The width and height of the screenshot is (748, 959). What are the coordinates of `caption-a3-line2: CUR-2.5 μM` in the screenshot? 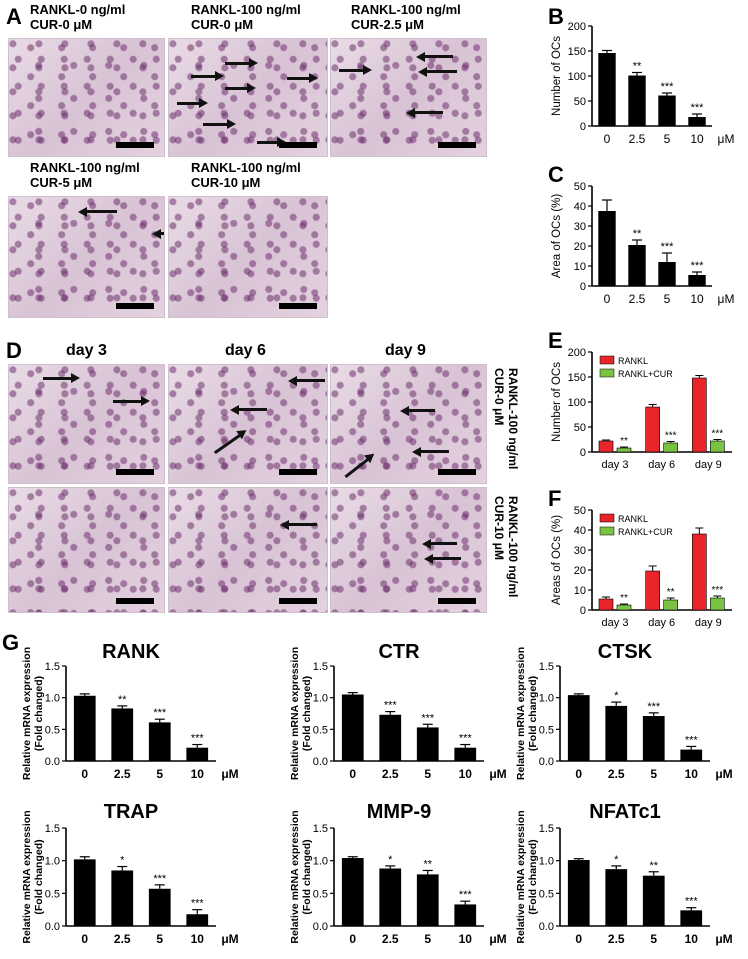 It's located at (387, 24).